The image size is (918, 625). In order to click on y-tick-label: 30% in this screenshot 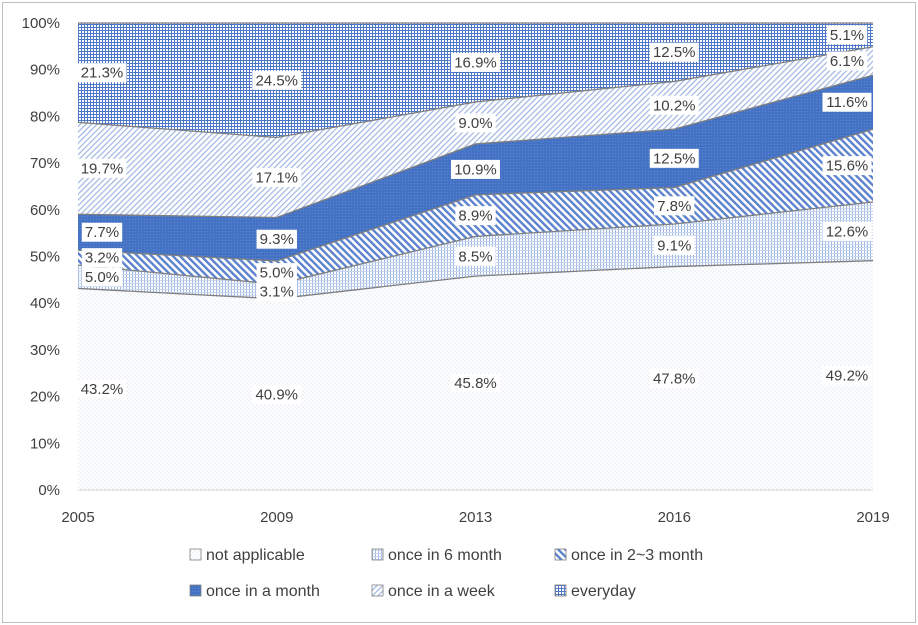, I will do `click(45, 350)`.